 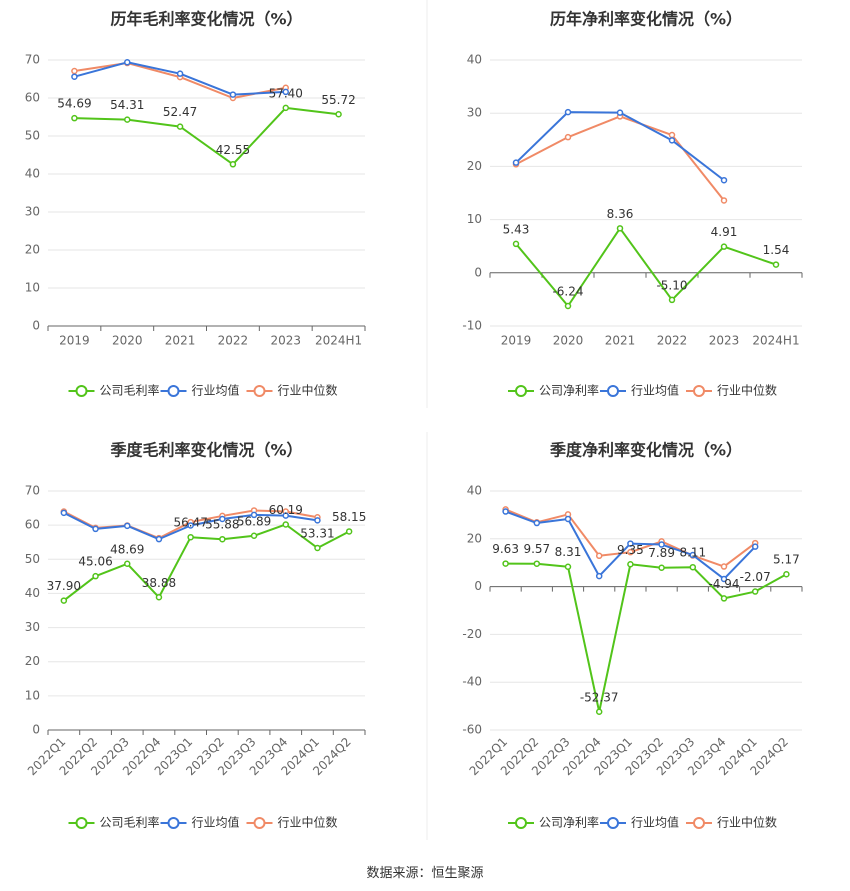 What do you see at coordinates (536, 549) in the screenshot?
I see `data-label: 9.57` at bounding box center [536, 549].